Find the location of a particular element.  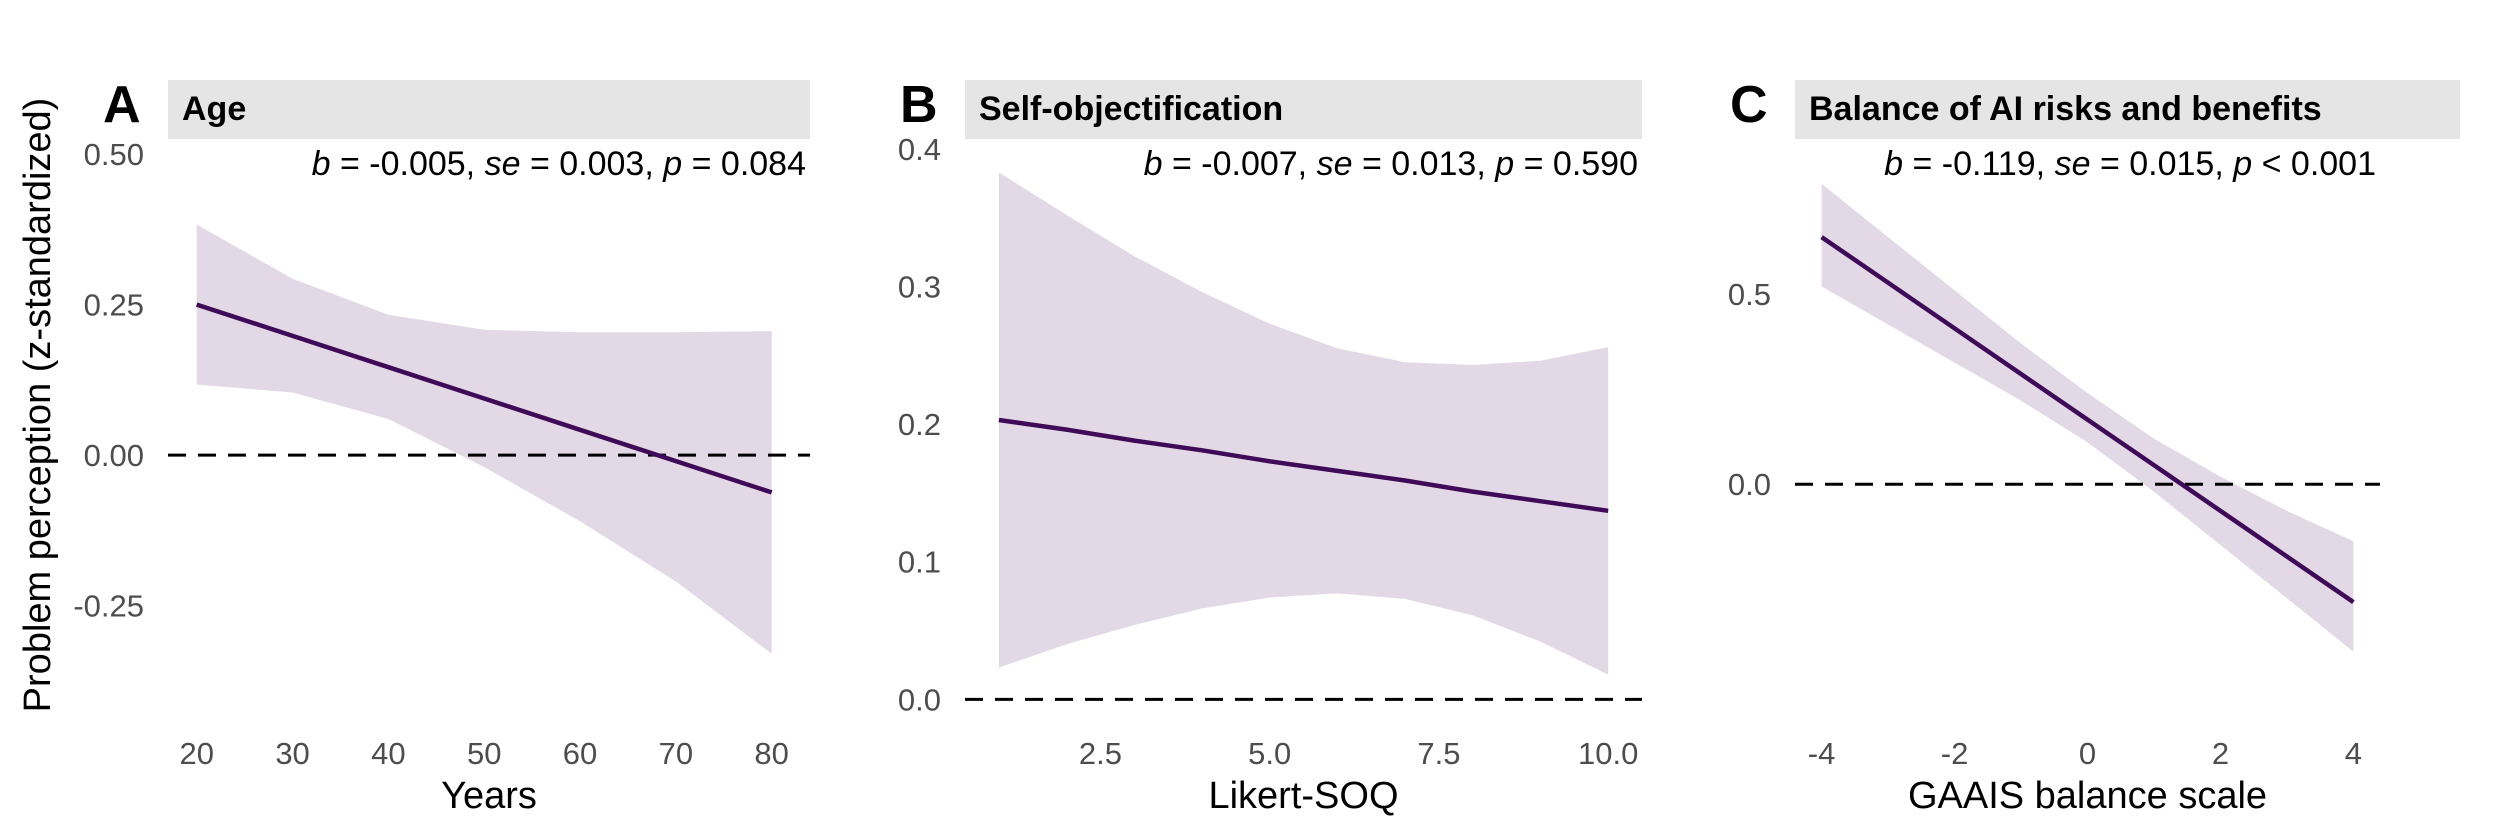

y-axis-label: Problem perception (z-standardized) is located at coordinates (38, 405).